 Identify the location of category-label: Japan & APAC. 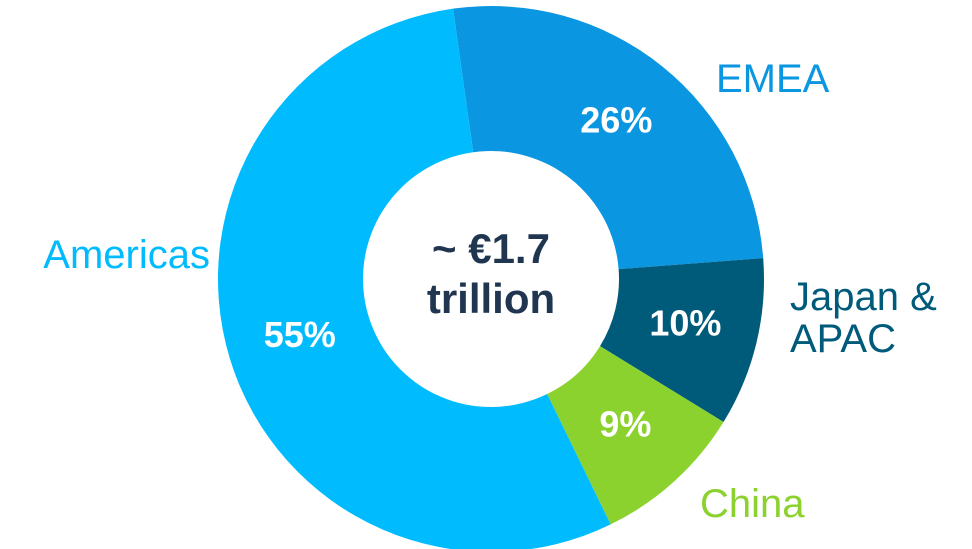
(863, 318).